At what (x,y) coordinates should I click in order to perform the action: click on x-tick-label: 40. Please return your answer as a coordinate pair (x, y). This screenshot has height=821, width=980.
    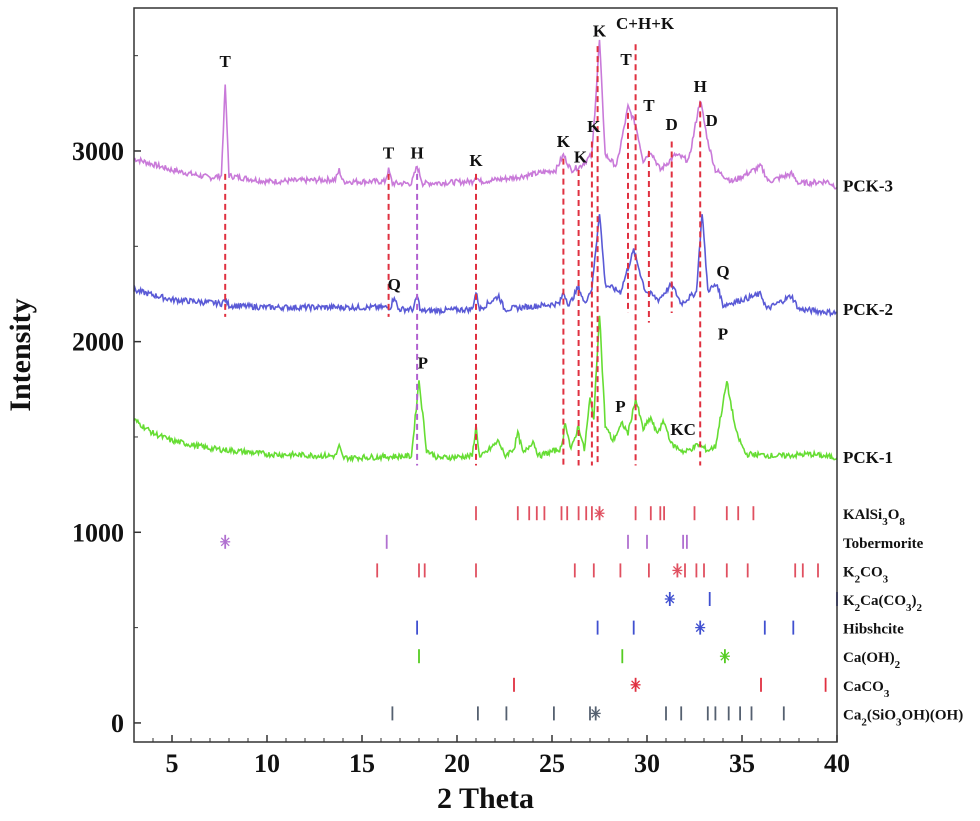
    Looking at the image, I should click on (837, 763).